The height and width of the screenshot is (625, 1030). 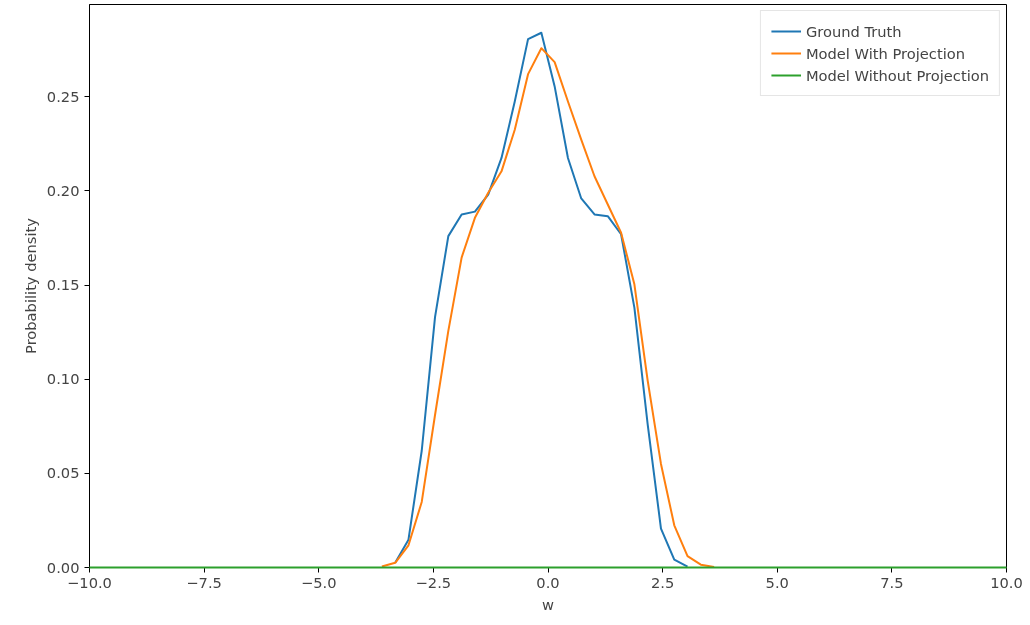 What do you see at coordinates (777, 582) in the screenshot?
I see `x-tick-label: 5.0` at bounding box center [777, 582].